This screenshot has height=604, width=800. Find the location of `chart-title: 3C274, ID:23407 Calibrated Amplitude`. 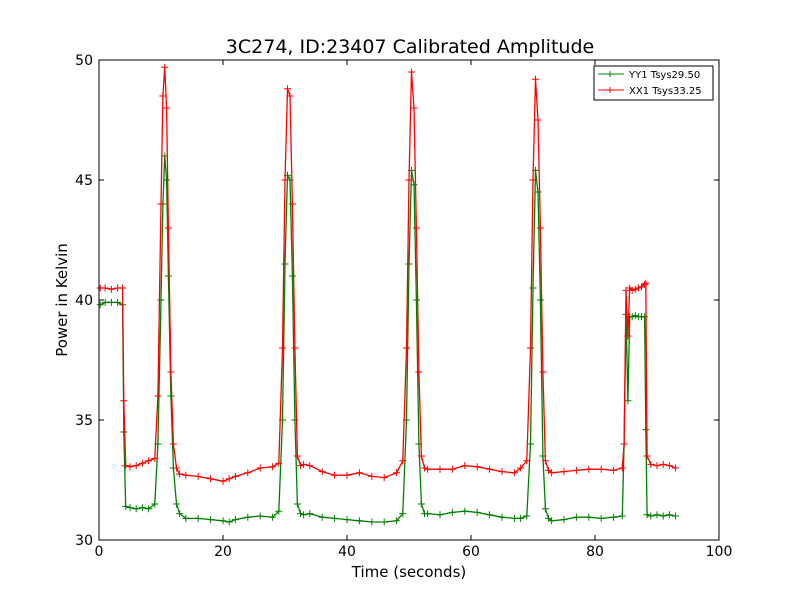

chart-title: 3C274, ID:23407 Calibrated Amplitude is located at coordinates (410, 47).